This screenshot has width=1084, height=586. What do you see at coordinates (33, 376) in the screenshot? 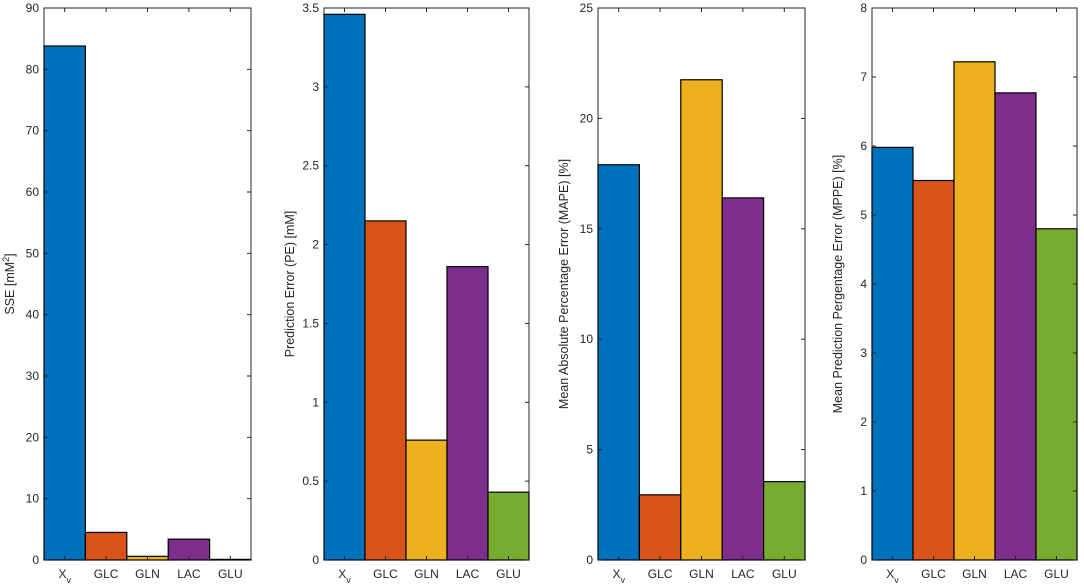
I see `y-tick-label: 30` at bounding box center [33, 376].